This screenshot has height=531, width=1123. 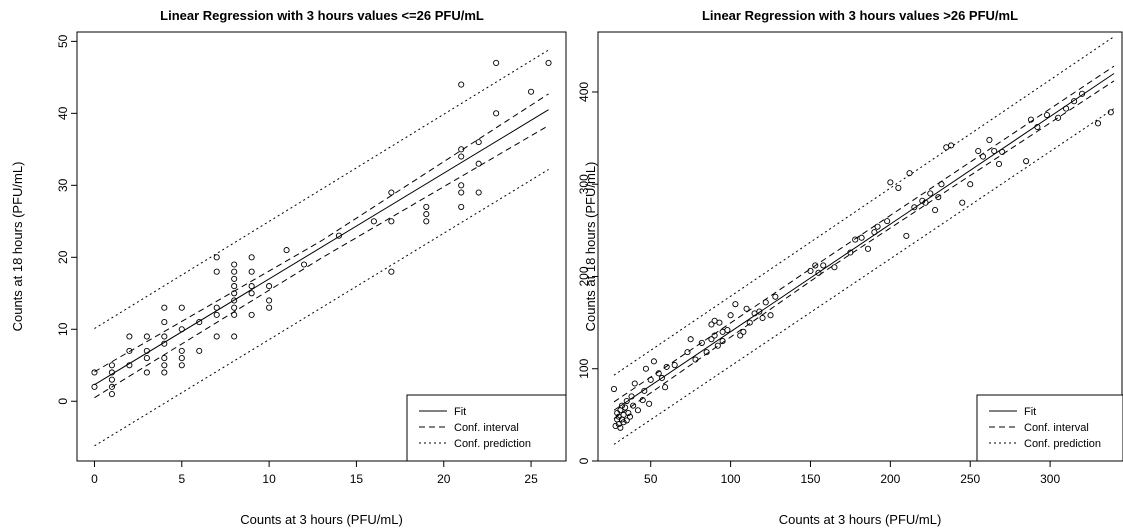 What do you see at coordinates (531, 479) in the screenshot?
I see `x-tick-label: 25` at bounding box center [531, 479].